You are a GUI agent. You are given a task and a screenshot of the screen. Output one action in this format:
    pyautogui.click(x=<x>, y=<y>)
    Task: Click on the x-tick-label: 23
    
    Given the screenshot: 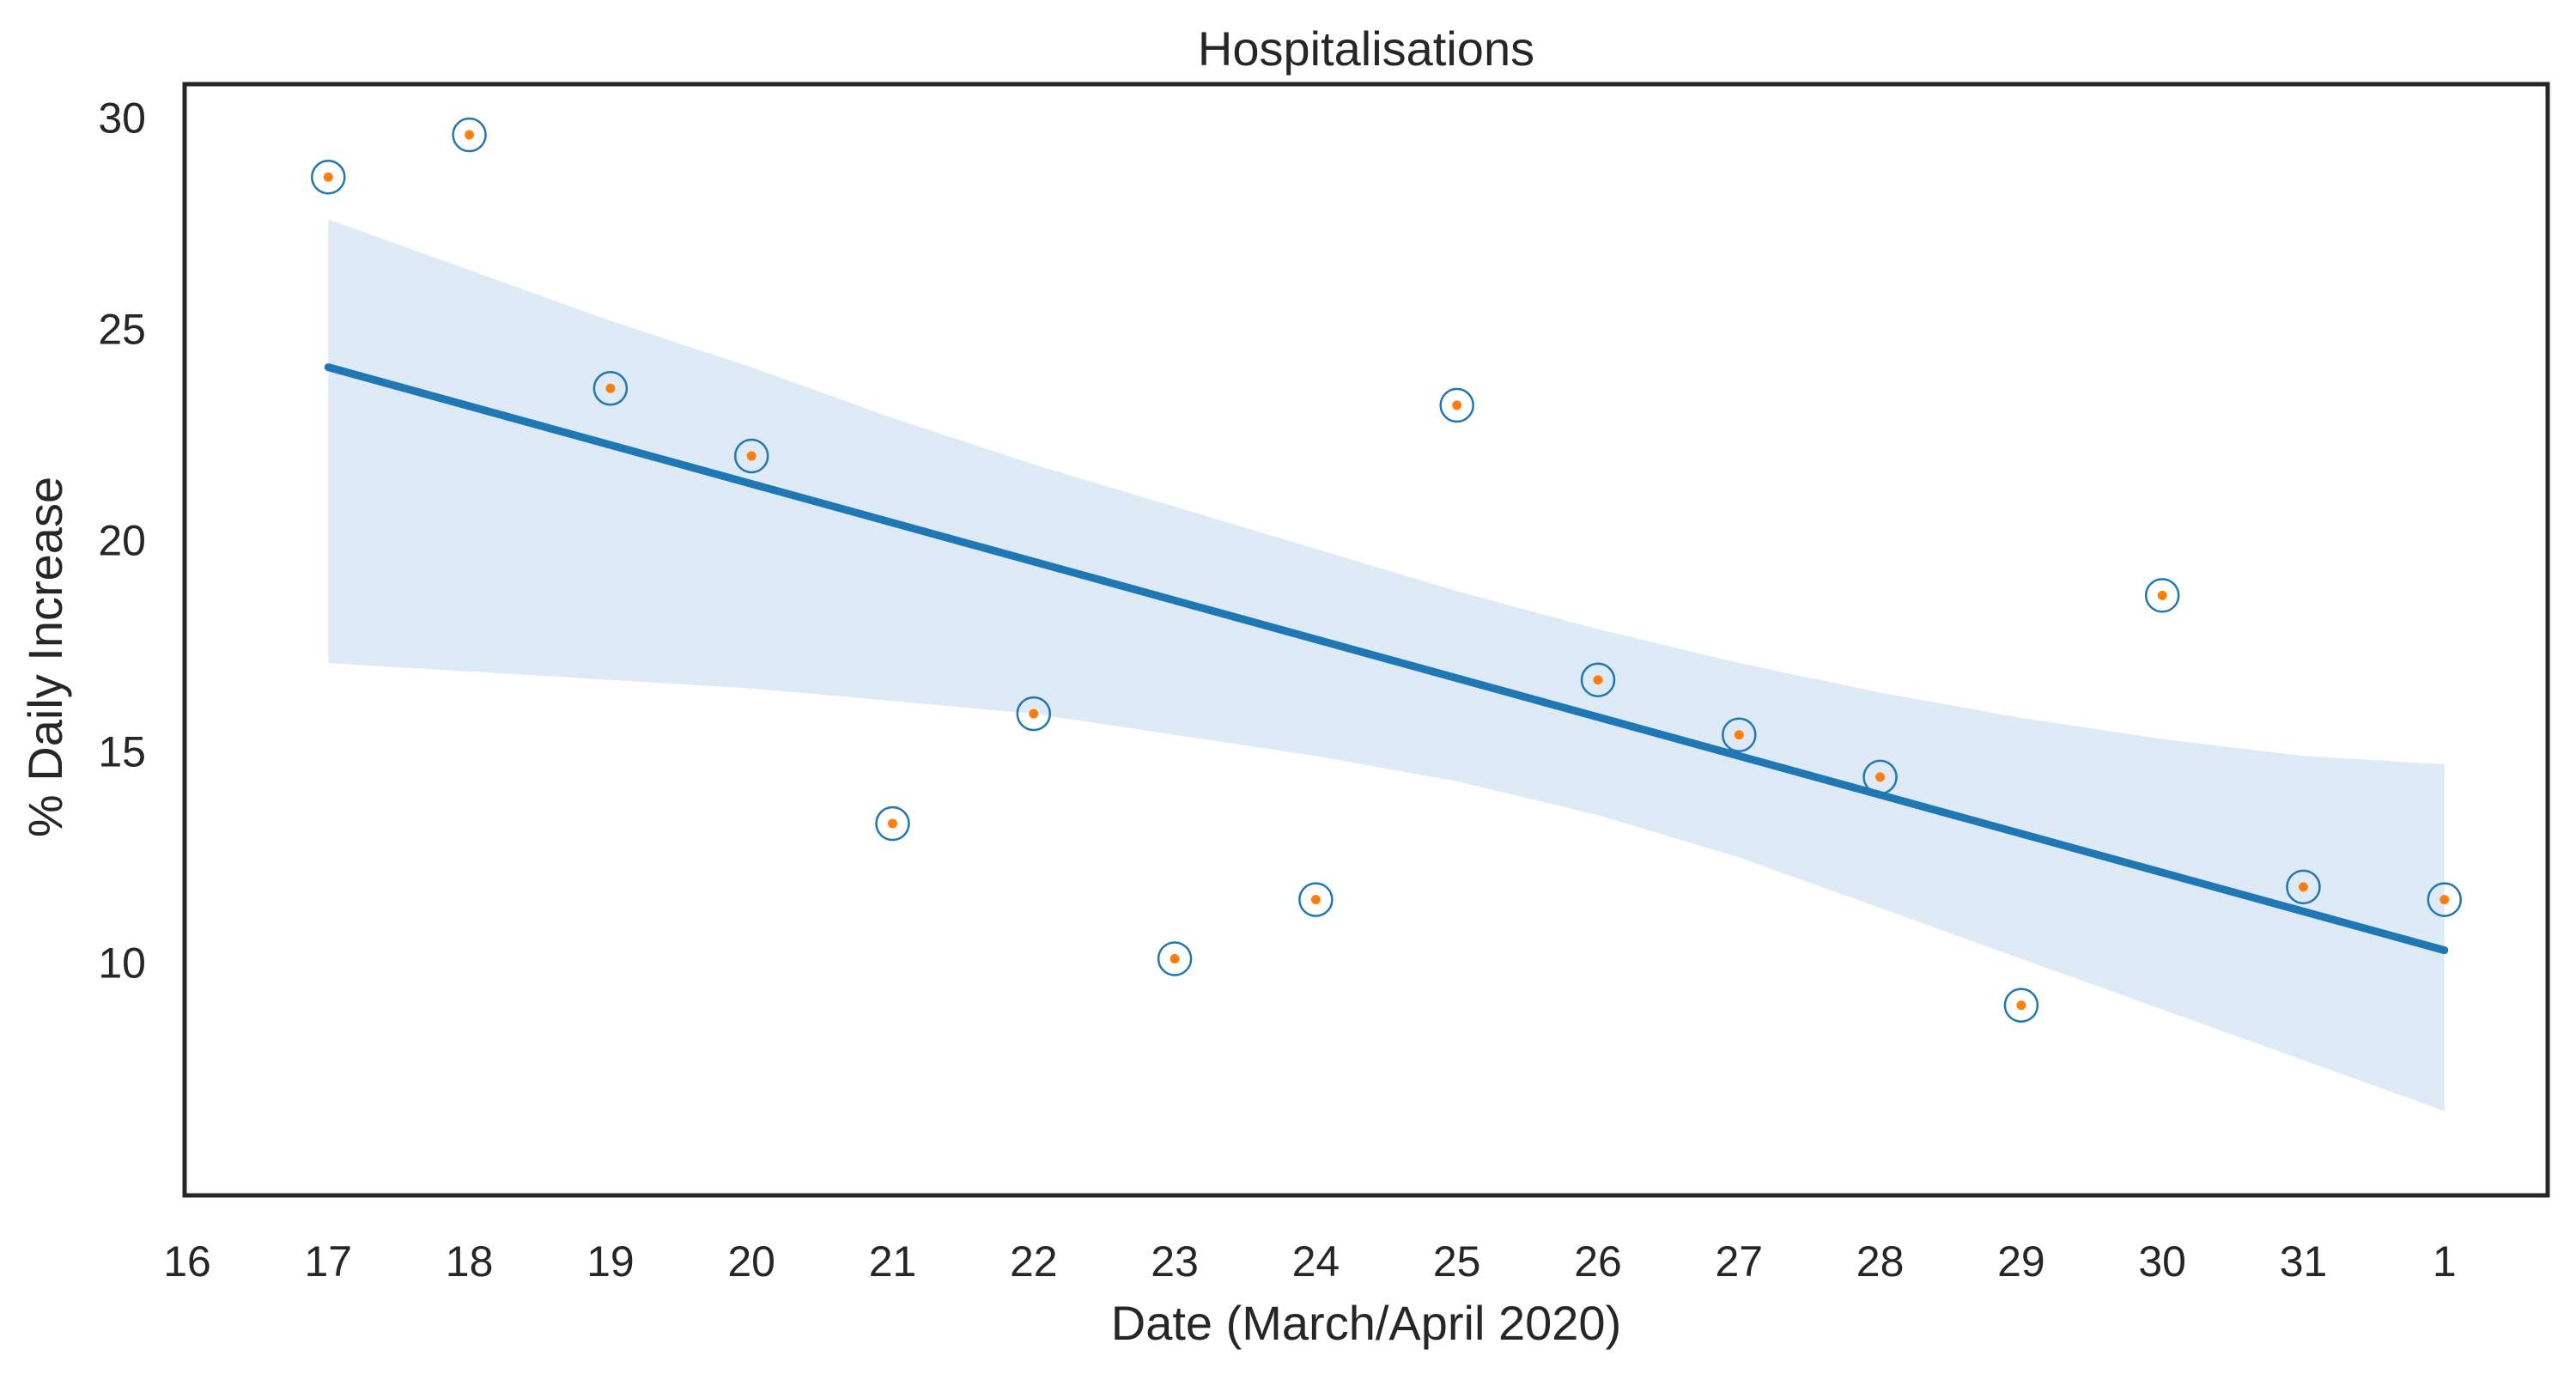 What is the action you would take?
    pyautogui.click(x=1175, y=1261)
    